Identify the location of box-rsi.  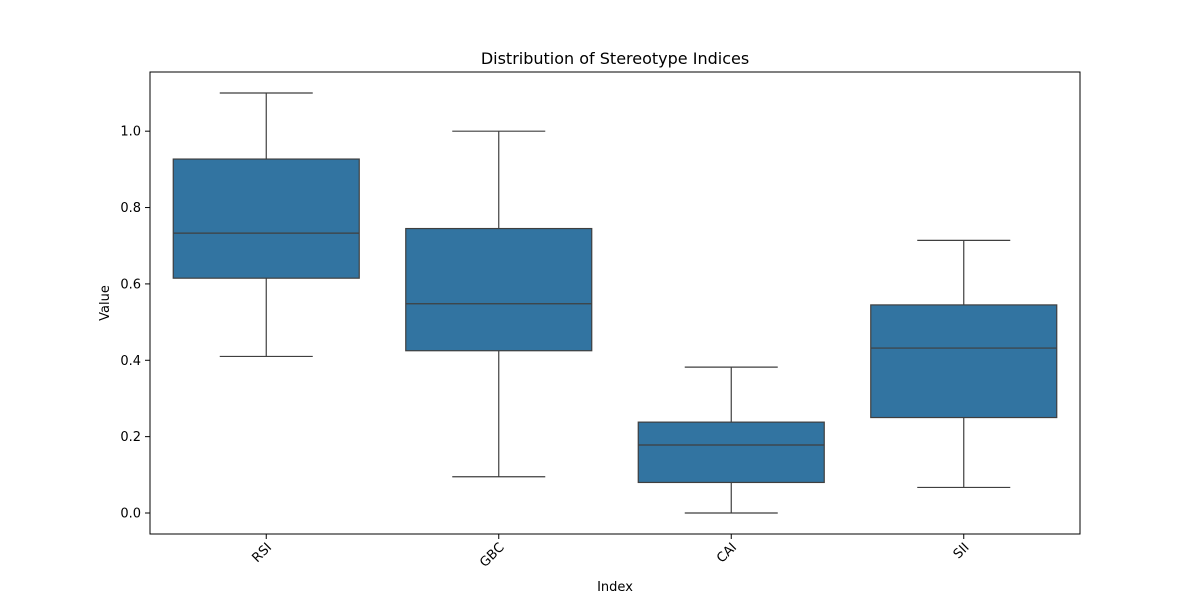
(266, 218).